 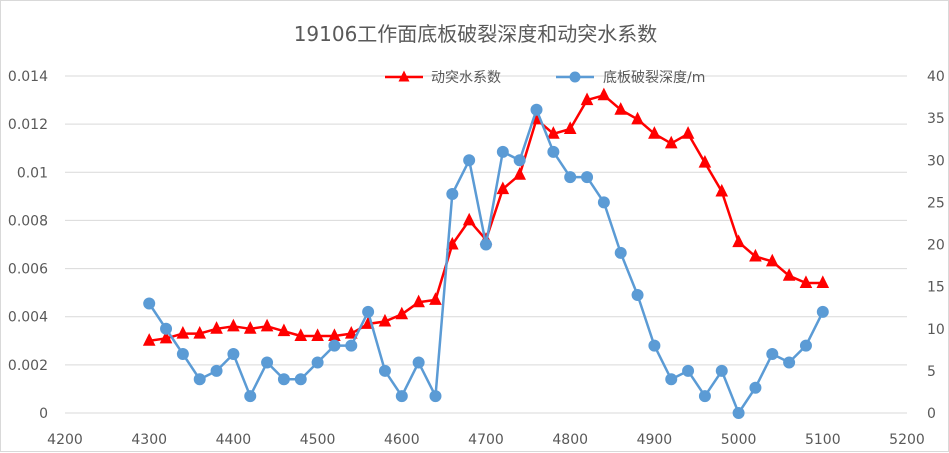 What do you see at coordinates (931, 414) in the screenshot?
I see `y2-tick-label: 0` at bounding box center [931, 414].